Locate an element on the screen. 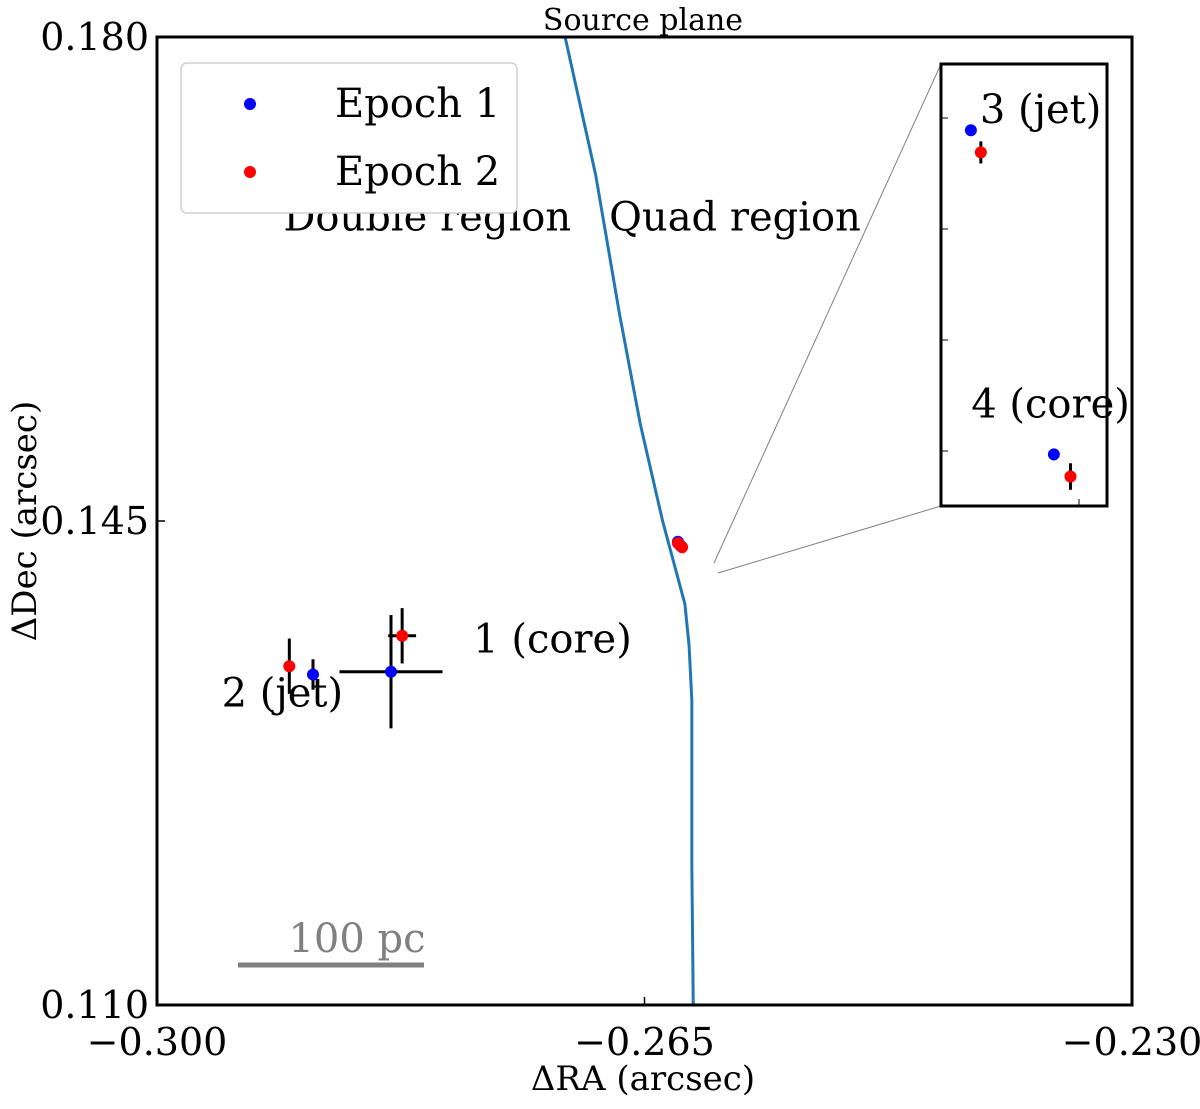  caustic-curve is located at coordinates (629, 521).